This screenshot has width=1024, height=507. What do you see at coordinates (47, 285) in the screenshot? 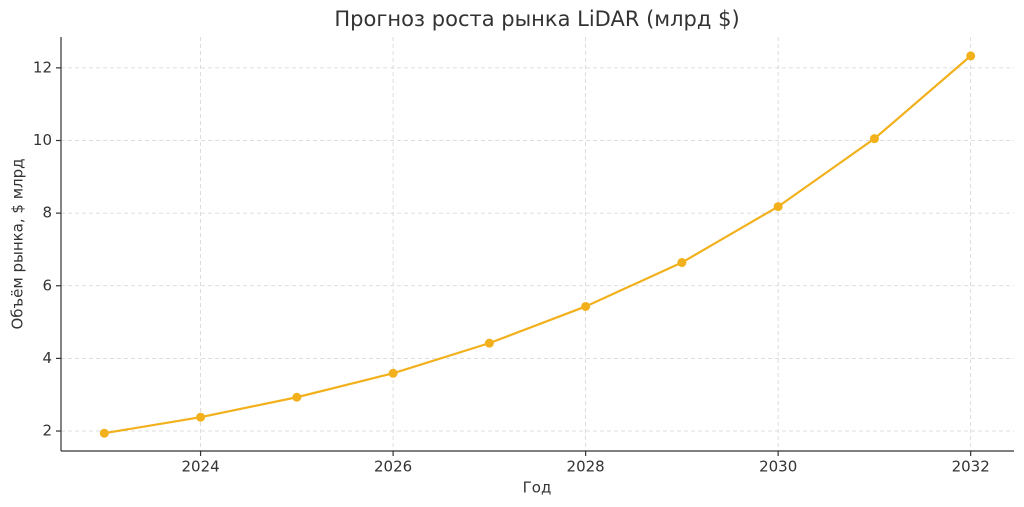
I see `y-tick-label: 6` at bounding box center [47, 285].